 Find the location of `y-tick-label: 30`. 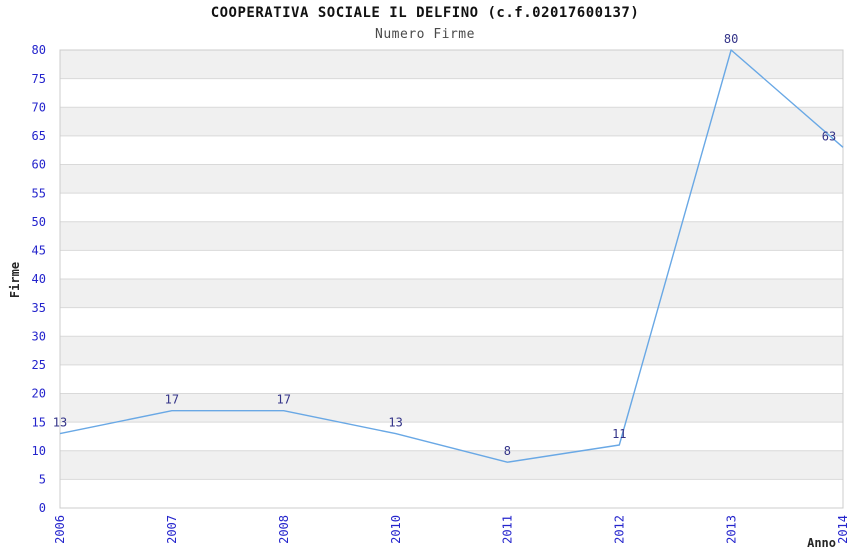

y-tick-label: 30 is located at coordinates (39, 336).